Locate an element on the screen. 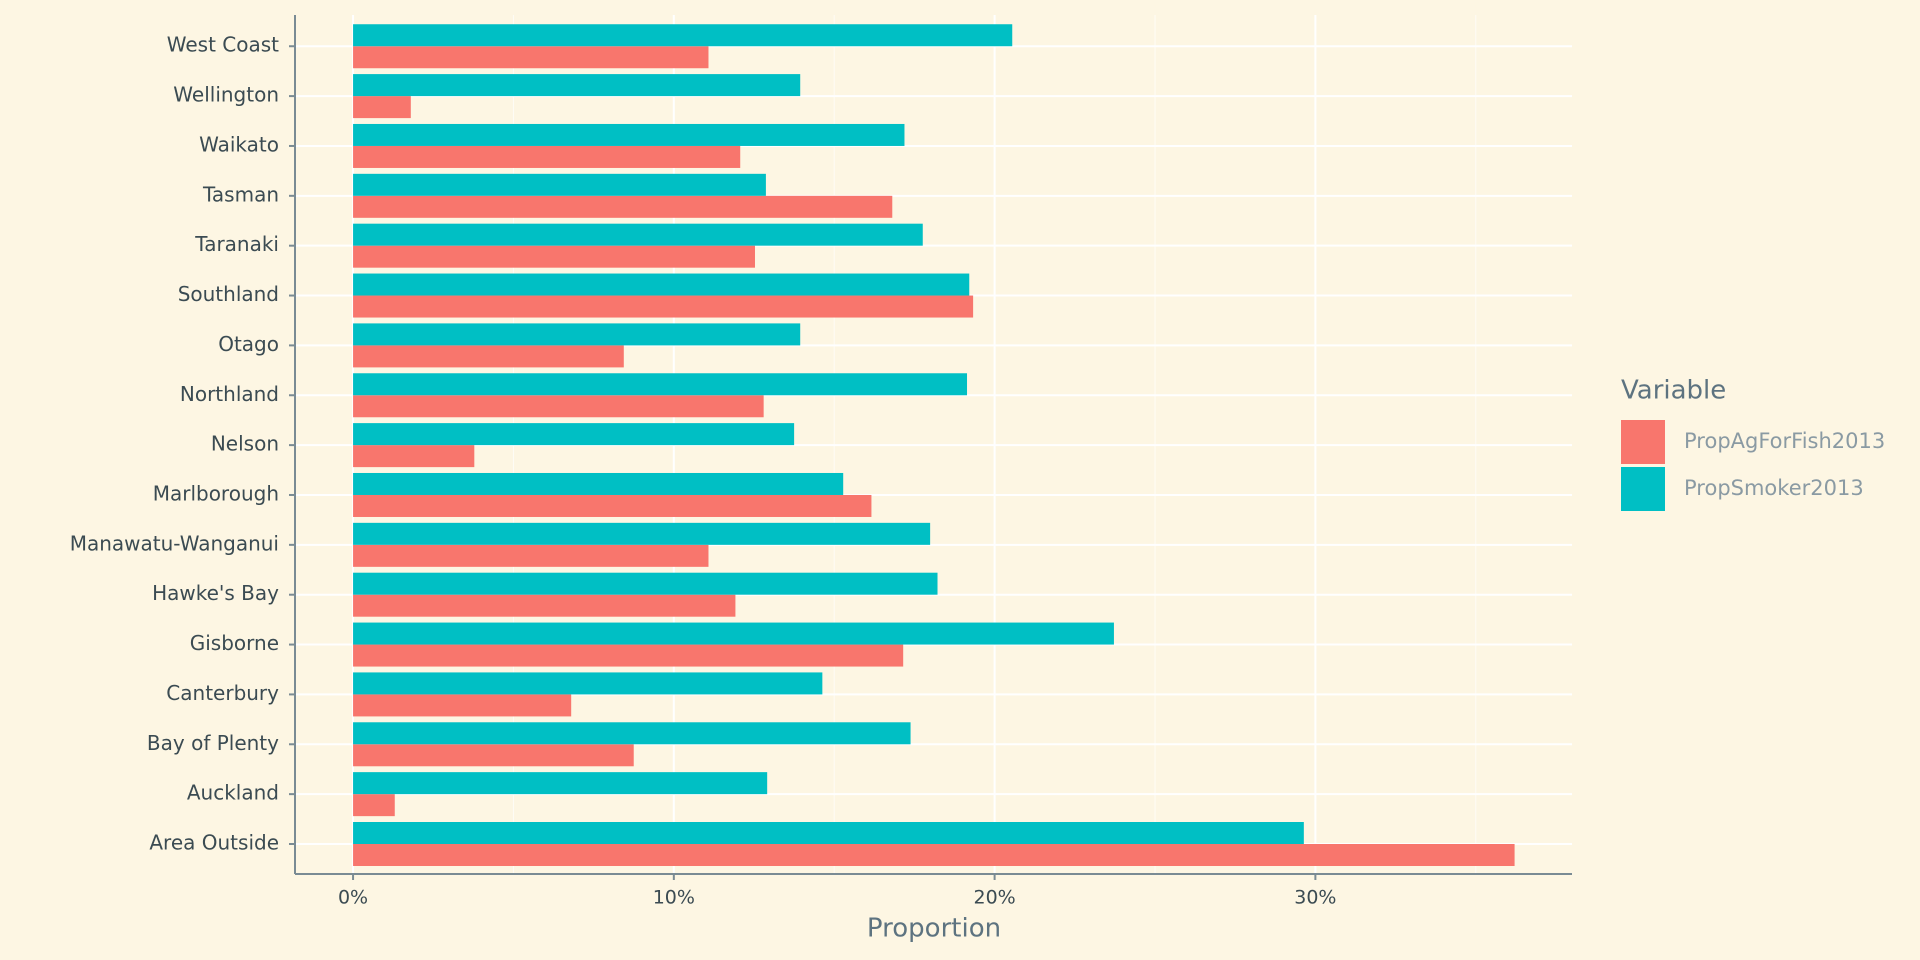  y-tick-label: Otago is located at coordinates (248, 344).